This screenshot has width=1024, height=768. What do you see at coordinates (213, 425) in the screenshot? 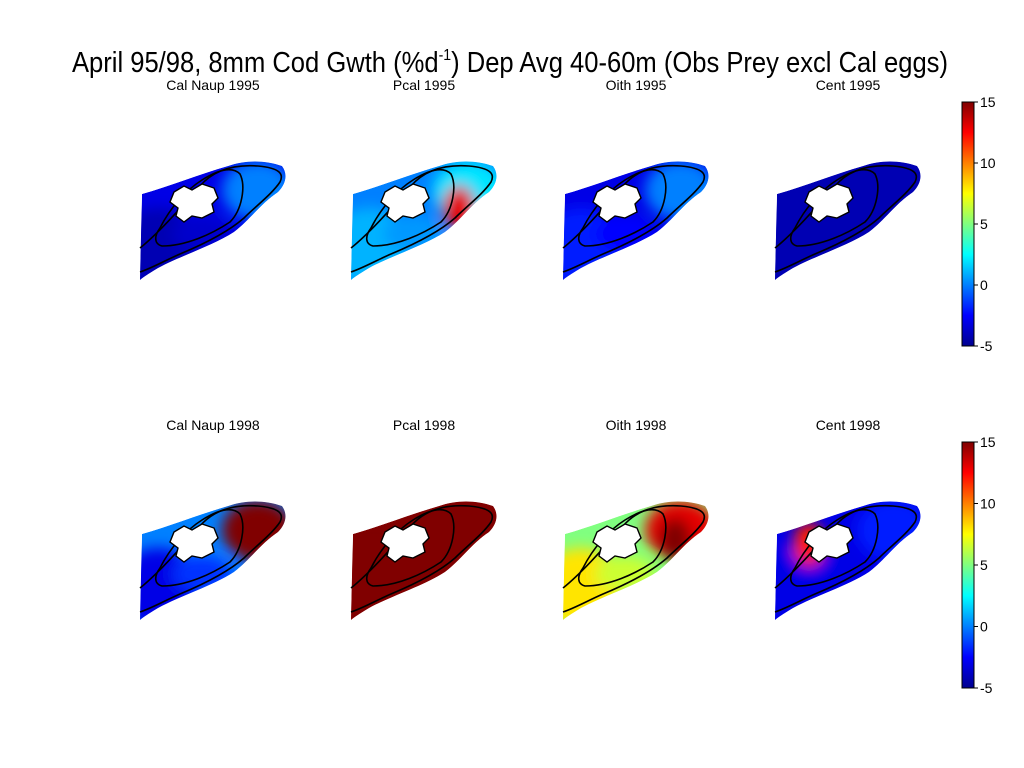
I see `panel-title: Cal Naup 1998` at bounding box center [213, 425].